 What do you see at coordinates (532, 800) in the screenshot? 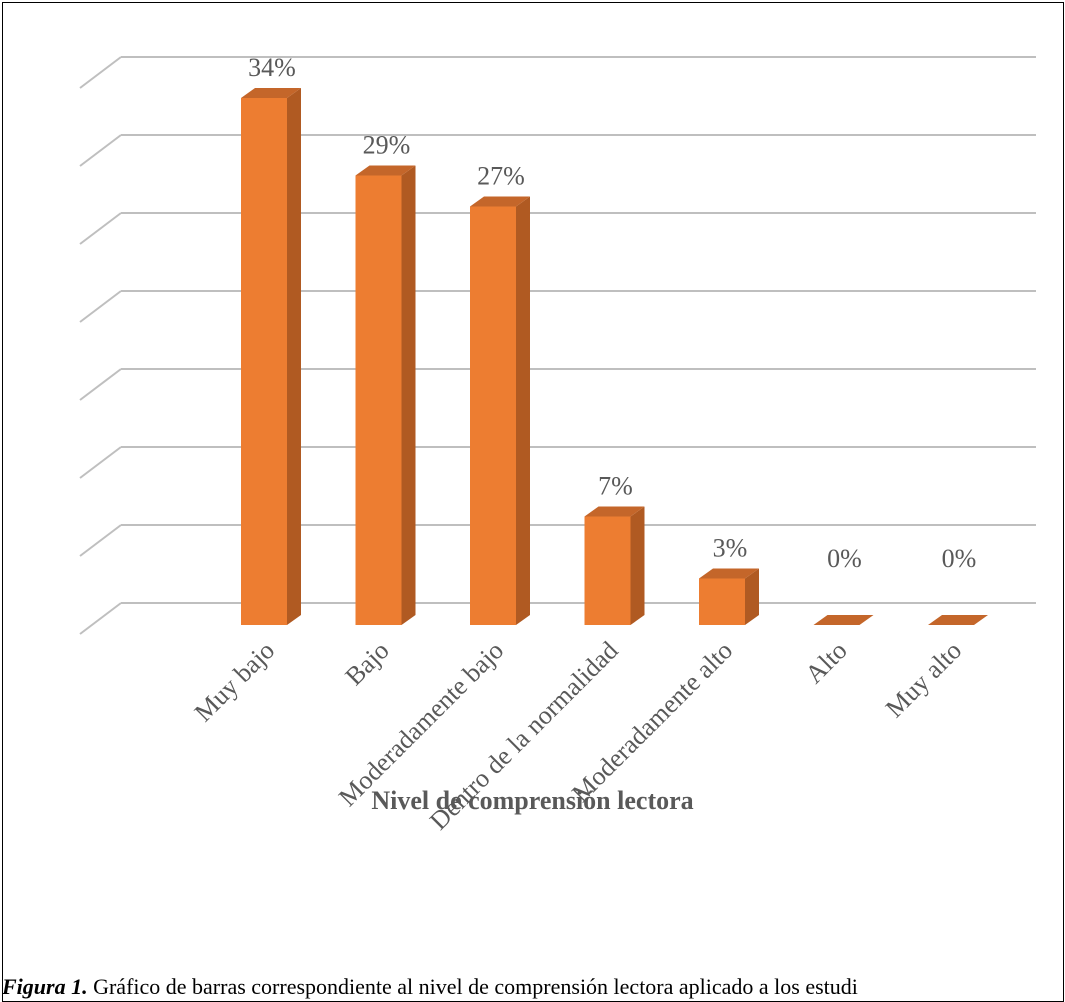
I see `x-axis-title: Nivel de comprensión lectora` at bounding box center [532, 800].